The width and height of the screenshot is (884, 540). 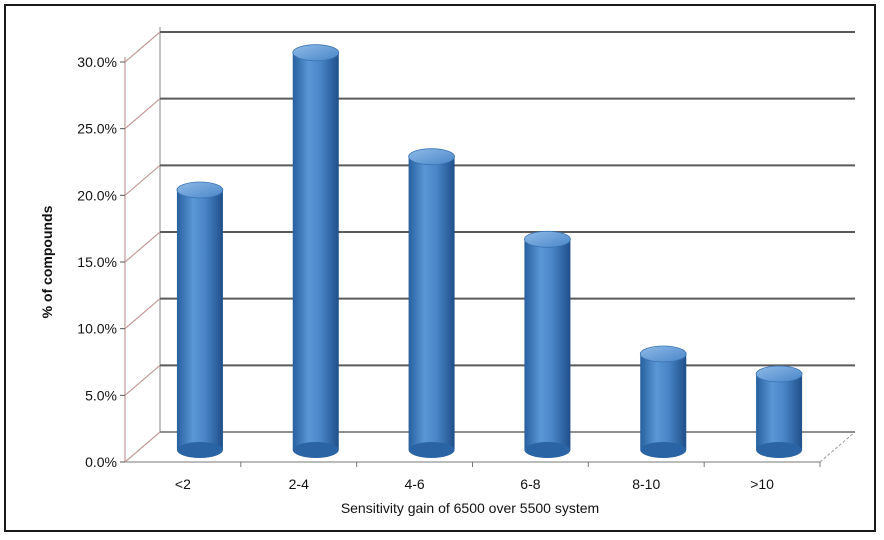 I want to click on x-tick-label: 4-6, so click(x=414, y=484).